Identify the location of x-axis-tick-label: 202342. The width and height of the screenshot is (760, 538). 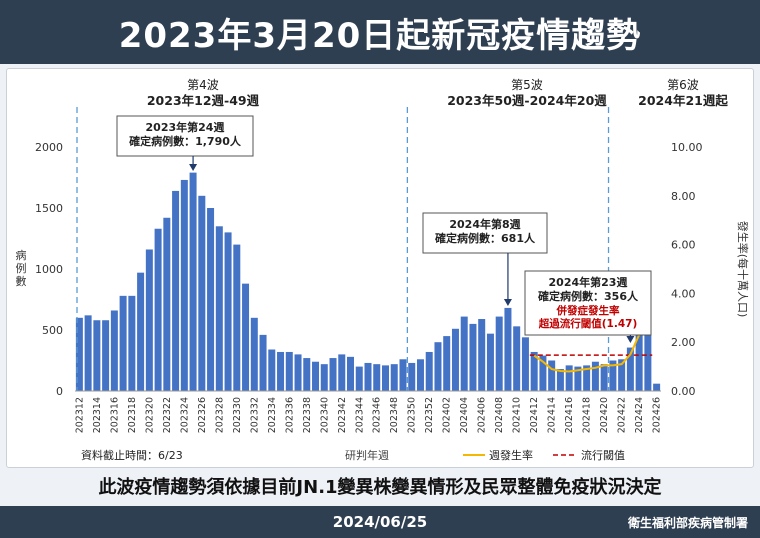
(342, 415).